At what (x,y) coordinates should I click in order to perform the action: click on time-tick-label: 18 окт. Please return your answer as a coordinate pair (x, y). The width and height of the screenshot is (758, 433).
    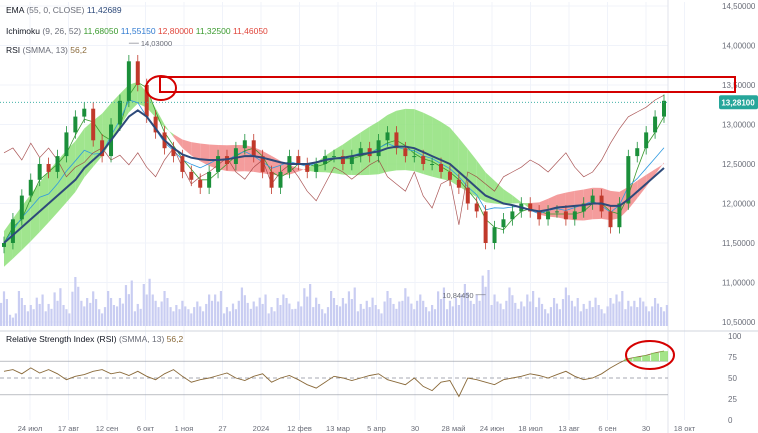
    Looking at the image, I should click on (685, 428).